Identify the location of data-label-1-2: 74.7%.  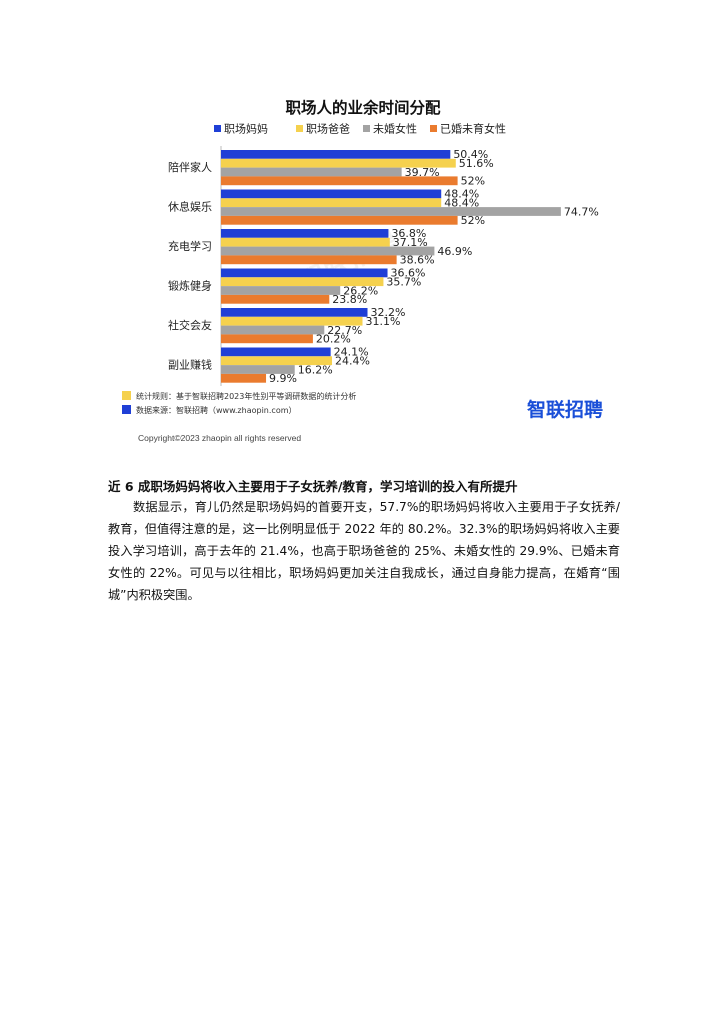
(581, 211).